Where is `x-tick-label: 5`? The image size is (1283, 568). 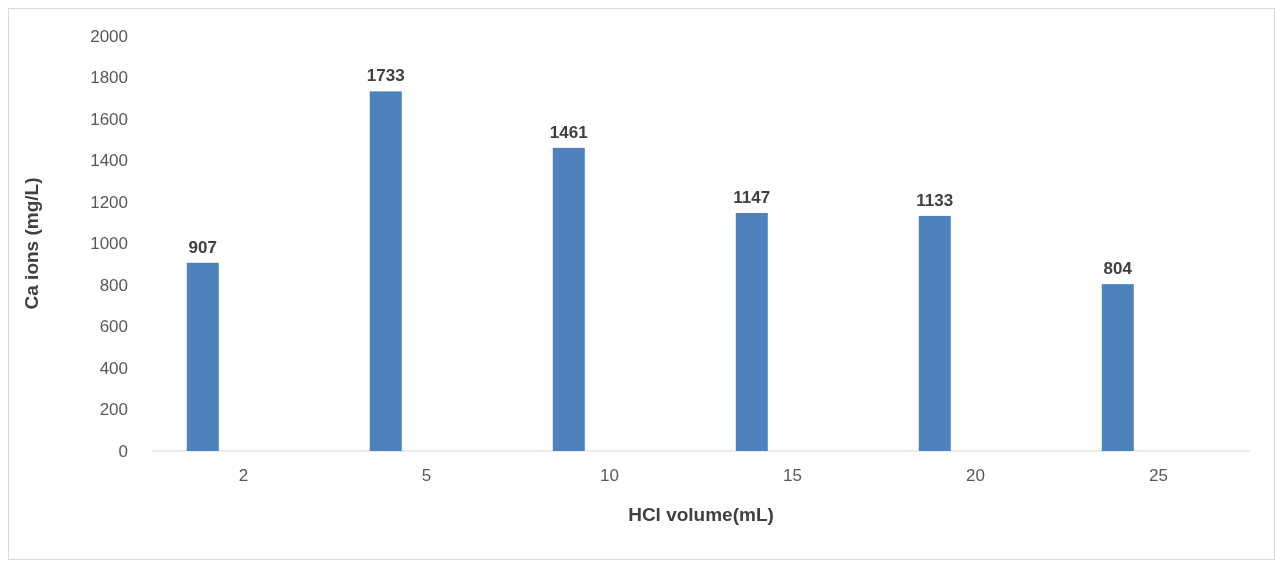
x-tick-label: 5 is located at coordinates (426, 475).